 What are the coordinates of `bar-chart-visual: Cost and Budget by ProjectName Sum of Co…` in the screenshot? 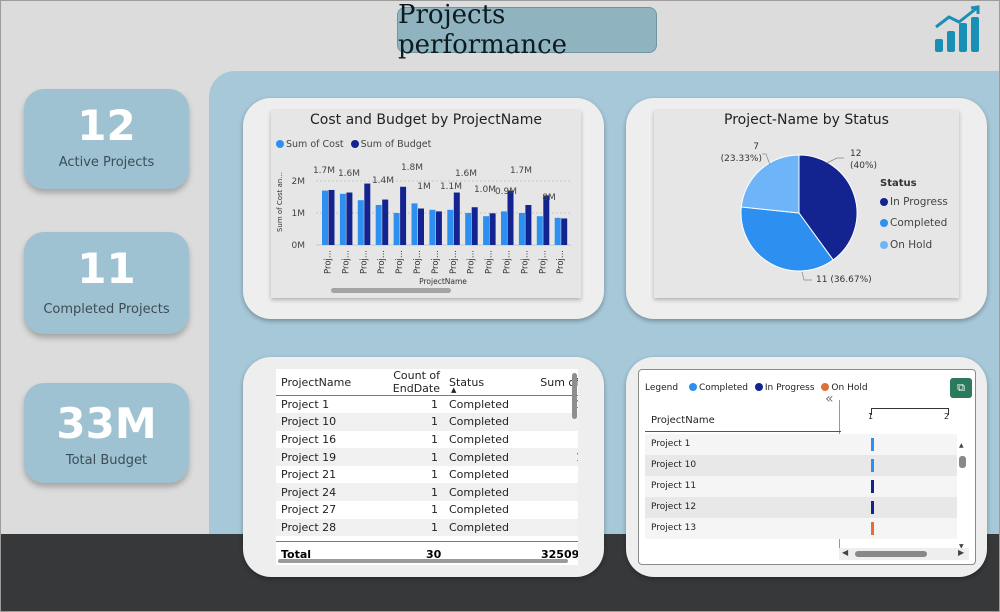 It's located at (426, 204).